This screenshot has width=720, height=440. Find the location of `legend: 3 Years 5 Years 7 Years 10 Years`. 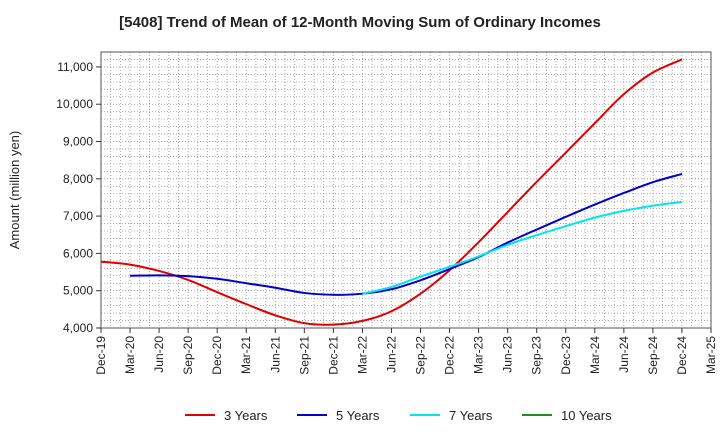

legend: 3 Years 5 Years 7 Years 10 Years is located at coordinates (398, 415).